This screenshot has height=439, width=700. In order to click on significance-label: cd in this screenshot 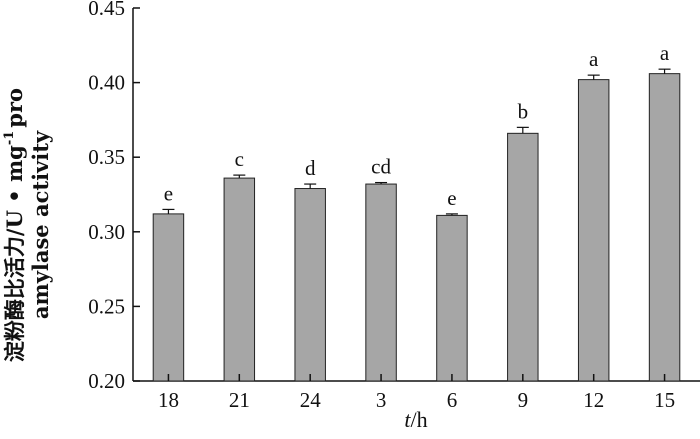, I will do `click(381, 167)`.